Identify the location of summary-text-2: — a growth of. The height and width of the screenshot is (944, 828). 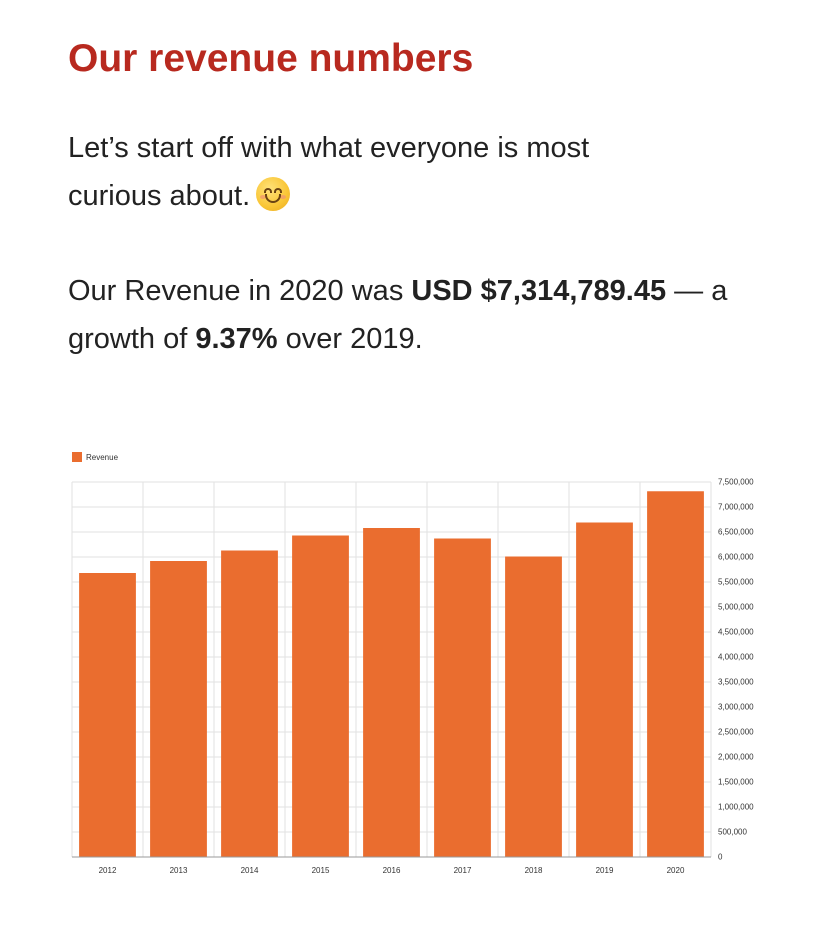
(398, 315).